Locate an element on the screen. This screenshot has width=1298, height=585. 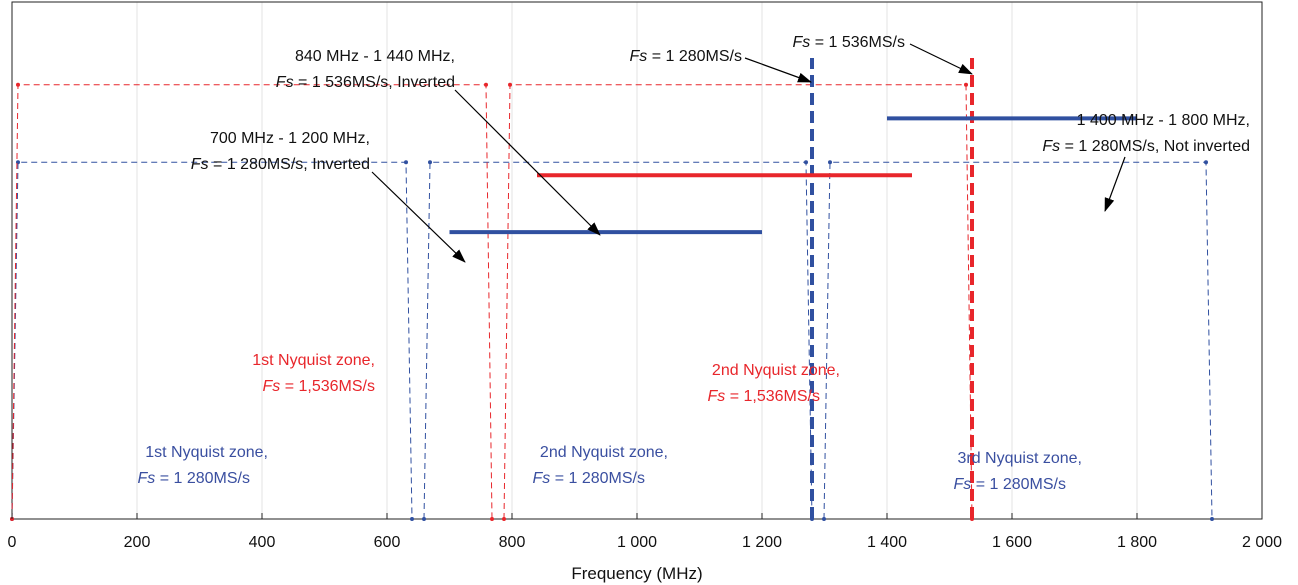
x-tick-label: 400 is located at coordinates (262, 542).